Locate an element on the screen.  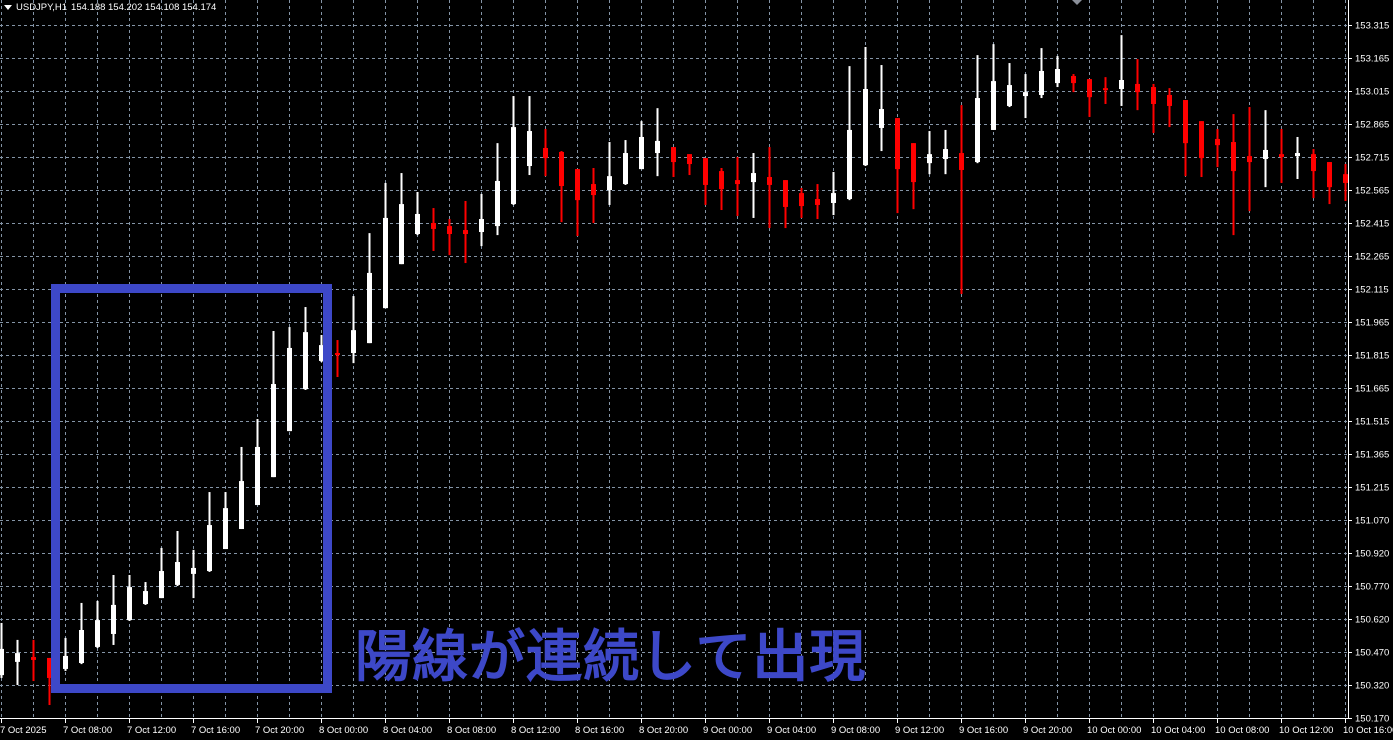
y-tick-label: 151.365 is located at coordinates (1372, 454).